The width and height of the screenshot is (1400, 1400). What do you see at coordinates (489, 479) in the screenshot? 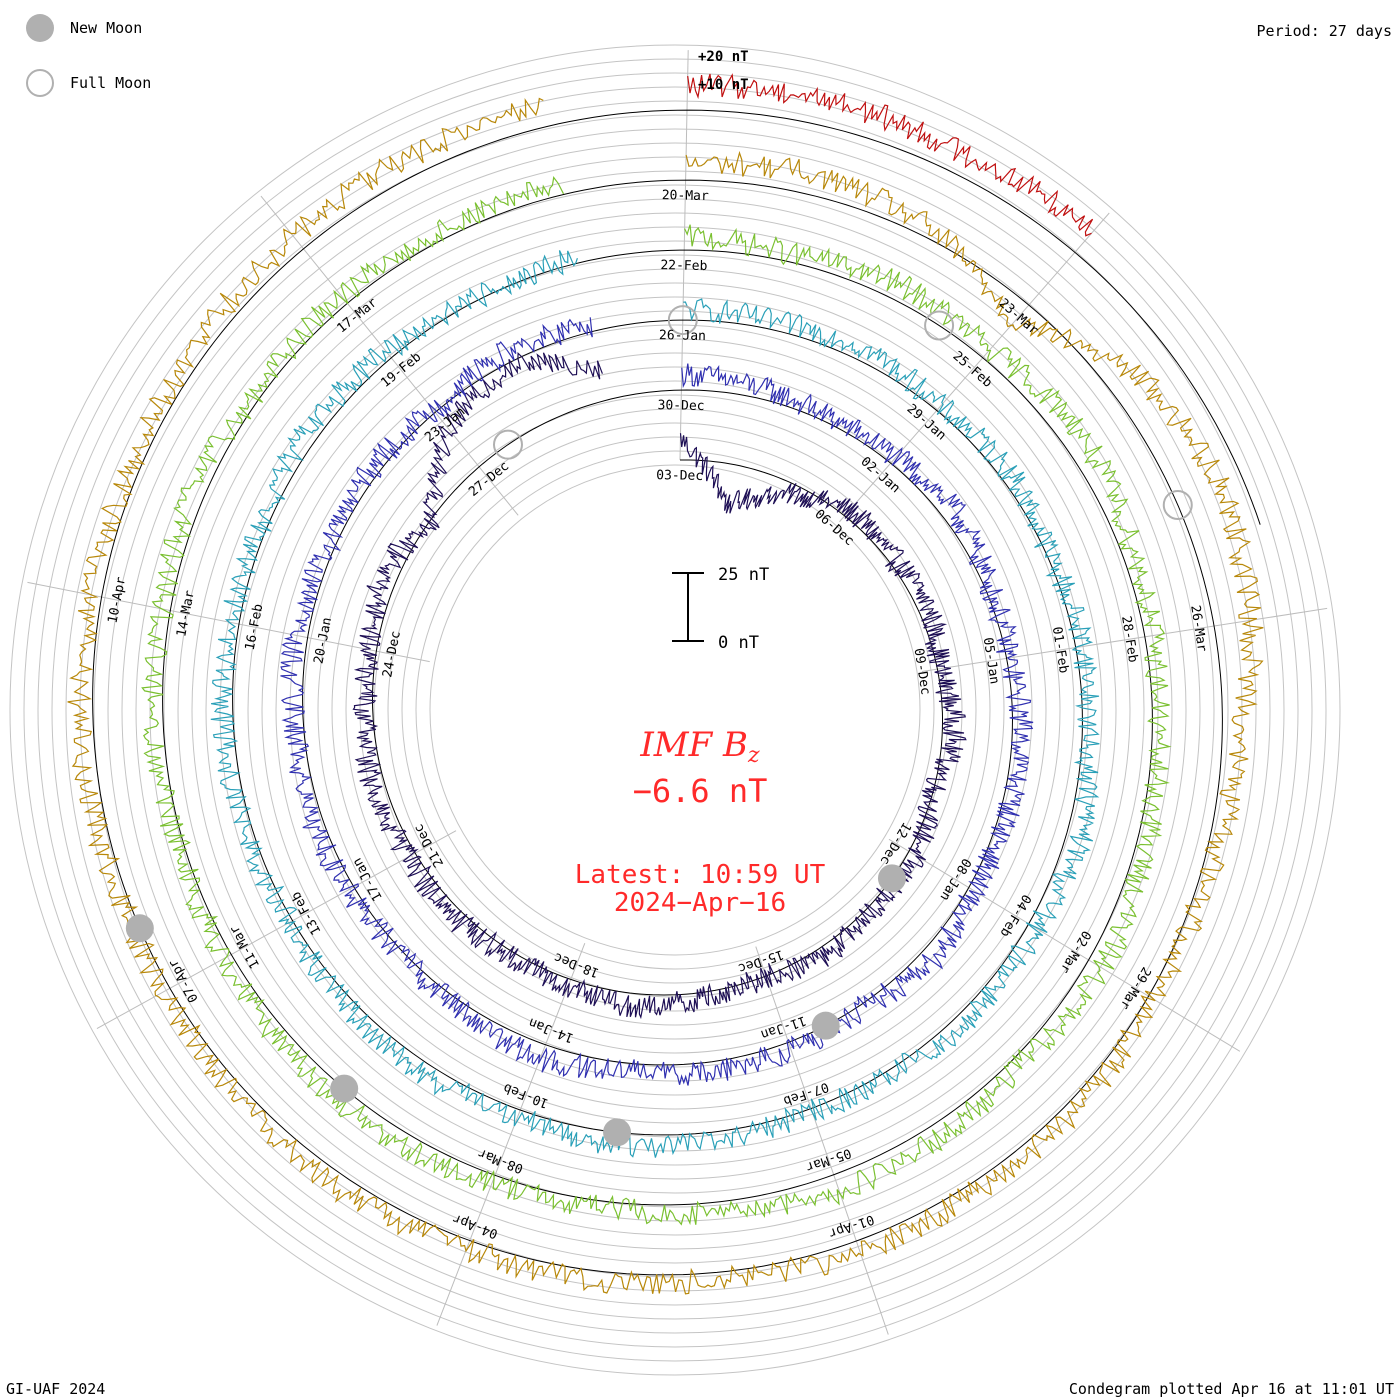
I see `date-label: 27-Dec` at bounding box center [489, 479].